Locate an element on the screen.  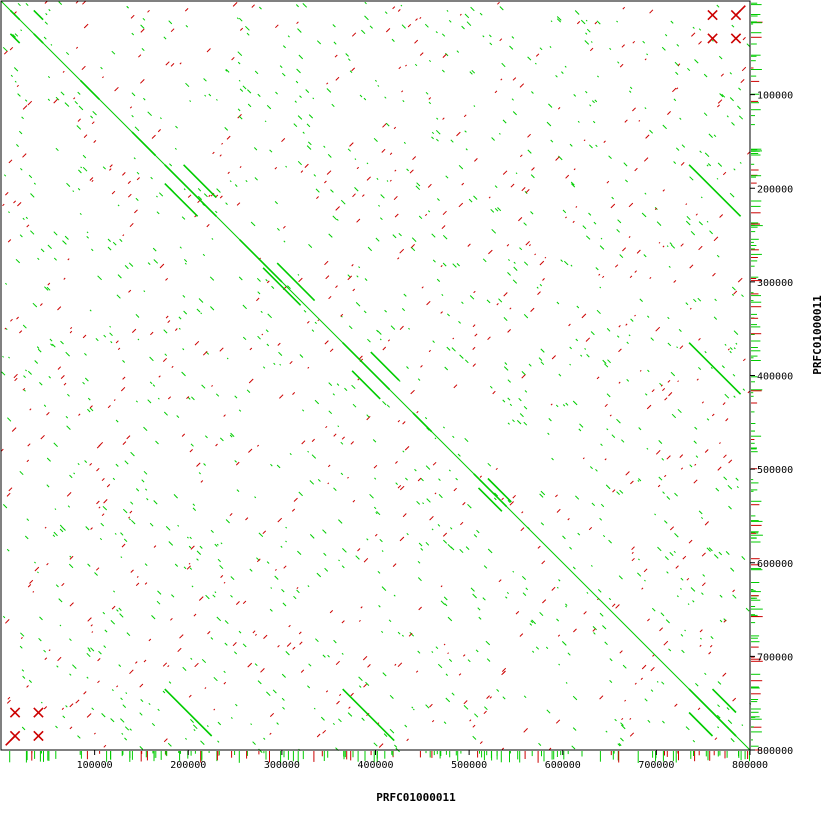
x-axis-title: PRFC01000011 is located at coordinates (416, 797).